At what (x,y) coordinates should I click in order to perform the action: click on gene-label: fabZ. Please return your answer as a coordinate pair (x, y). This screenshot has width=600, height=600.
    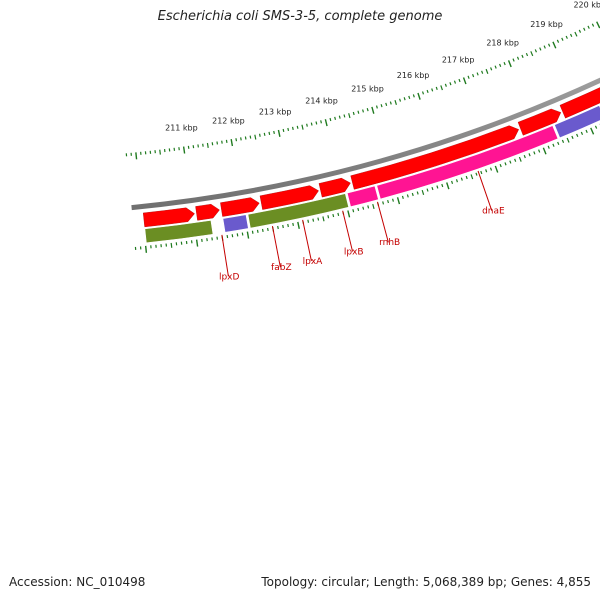
    Looking at the image, I should click on (281, 268).